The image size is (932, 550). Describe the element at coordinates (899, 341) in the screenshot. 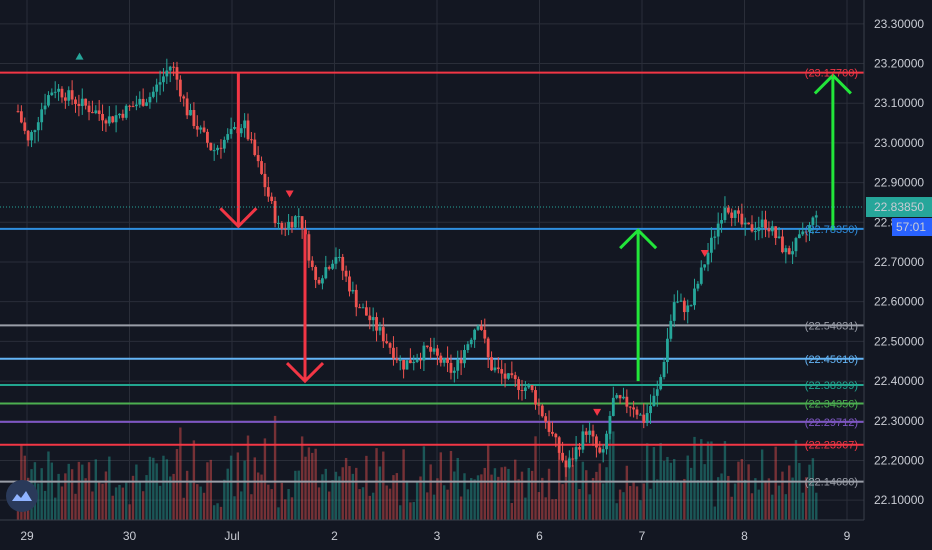

I see `y-tick-label: 22.50000` at that location.